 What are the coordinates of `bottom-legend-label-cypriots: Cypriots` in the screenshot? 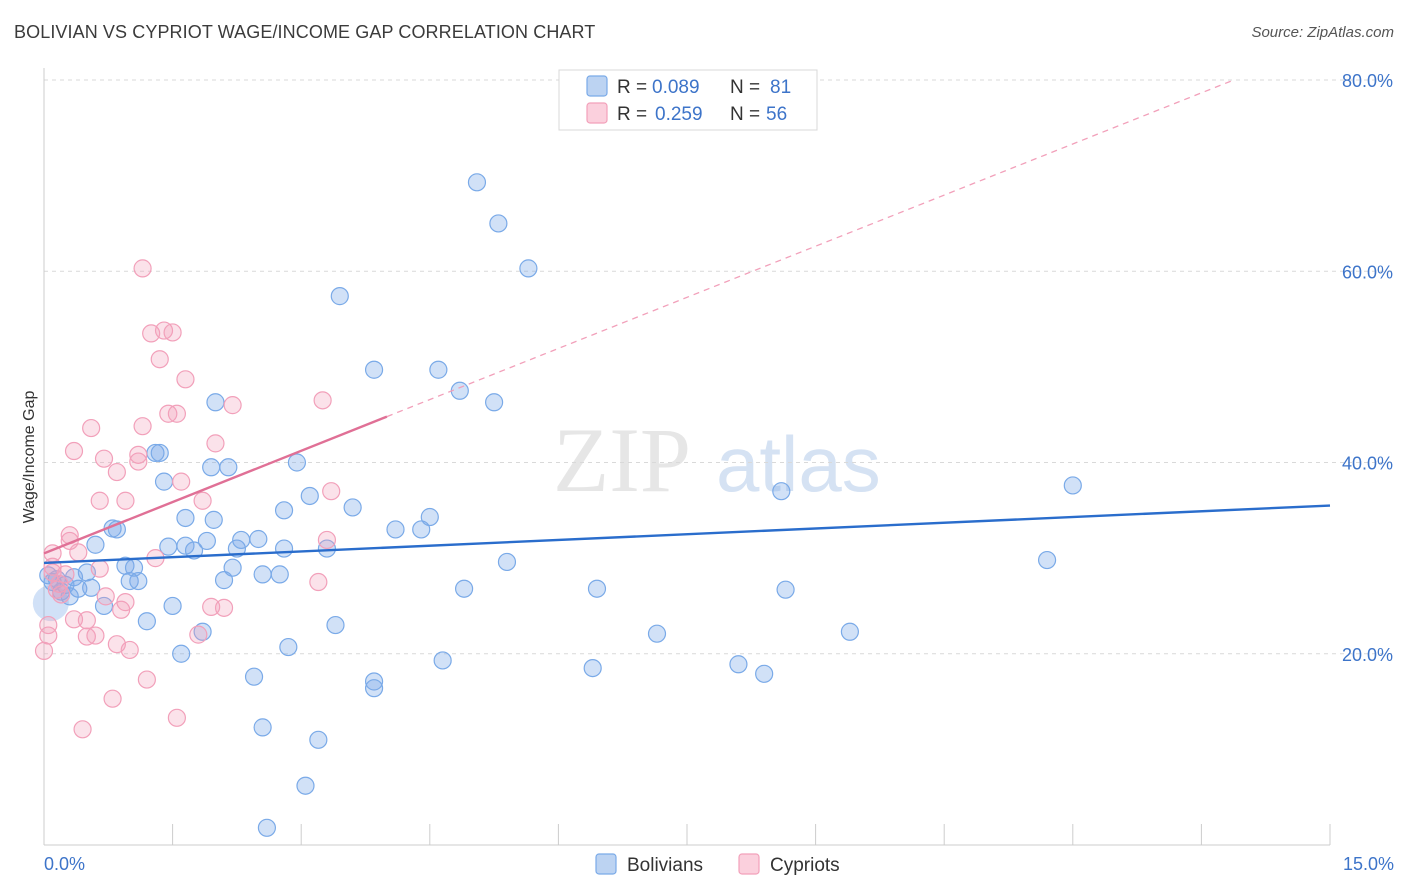 It's located at (805, 865).